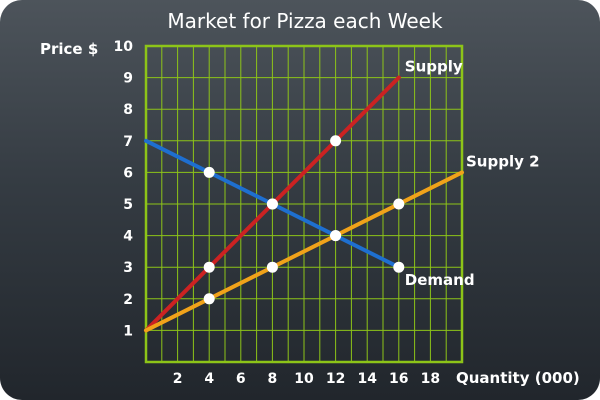 Image resolution: width=600 pixels, height=400 pixels. Describe the element at coordinates (305, 21) in the screenshot. I see `chart-title: Market for Pizza each Week` at that location.